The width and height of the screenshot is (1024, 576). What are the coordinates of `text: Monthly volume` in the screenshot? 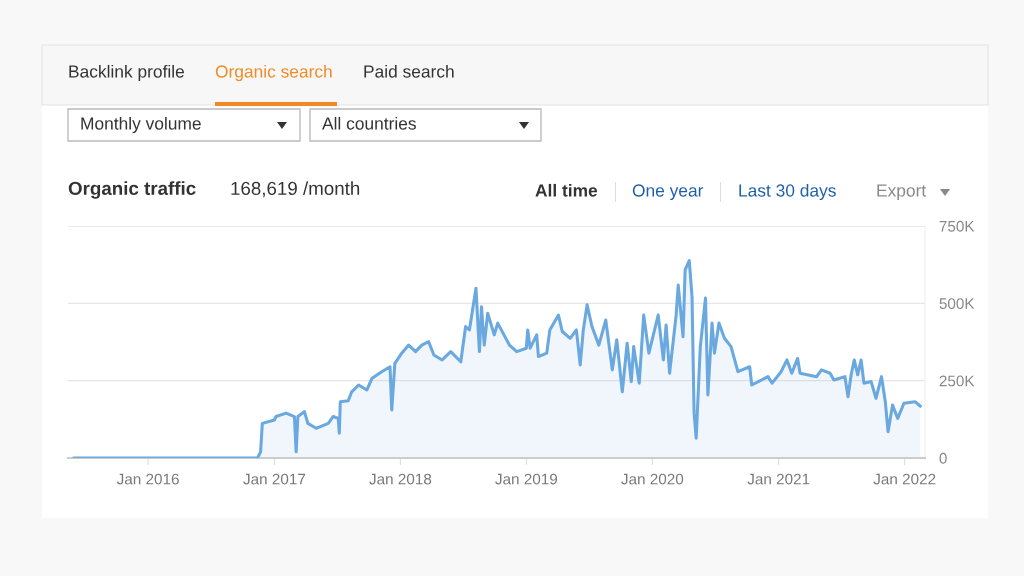 It's located at (141, 125).